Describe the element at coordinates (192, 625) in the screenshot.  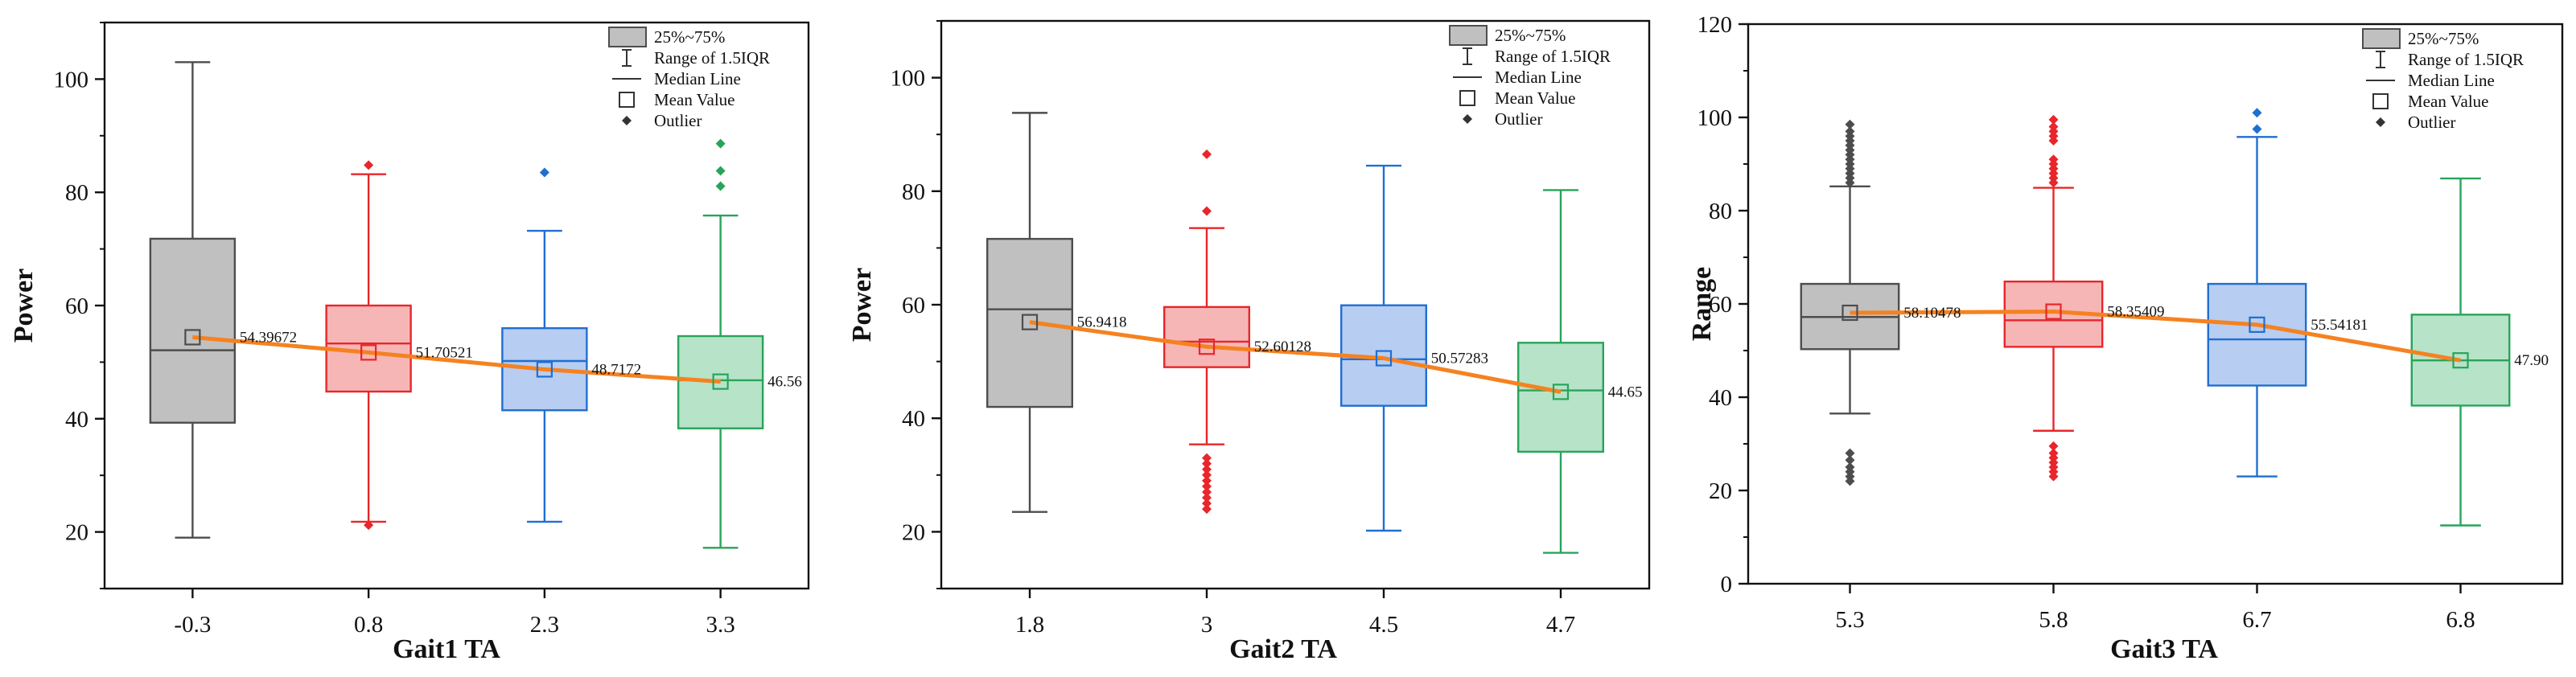
I see `x-tick-label: -0.3` at that location.